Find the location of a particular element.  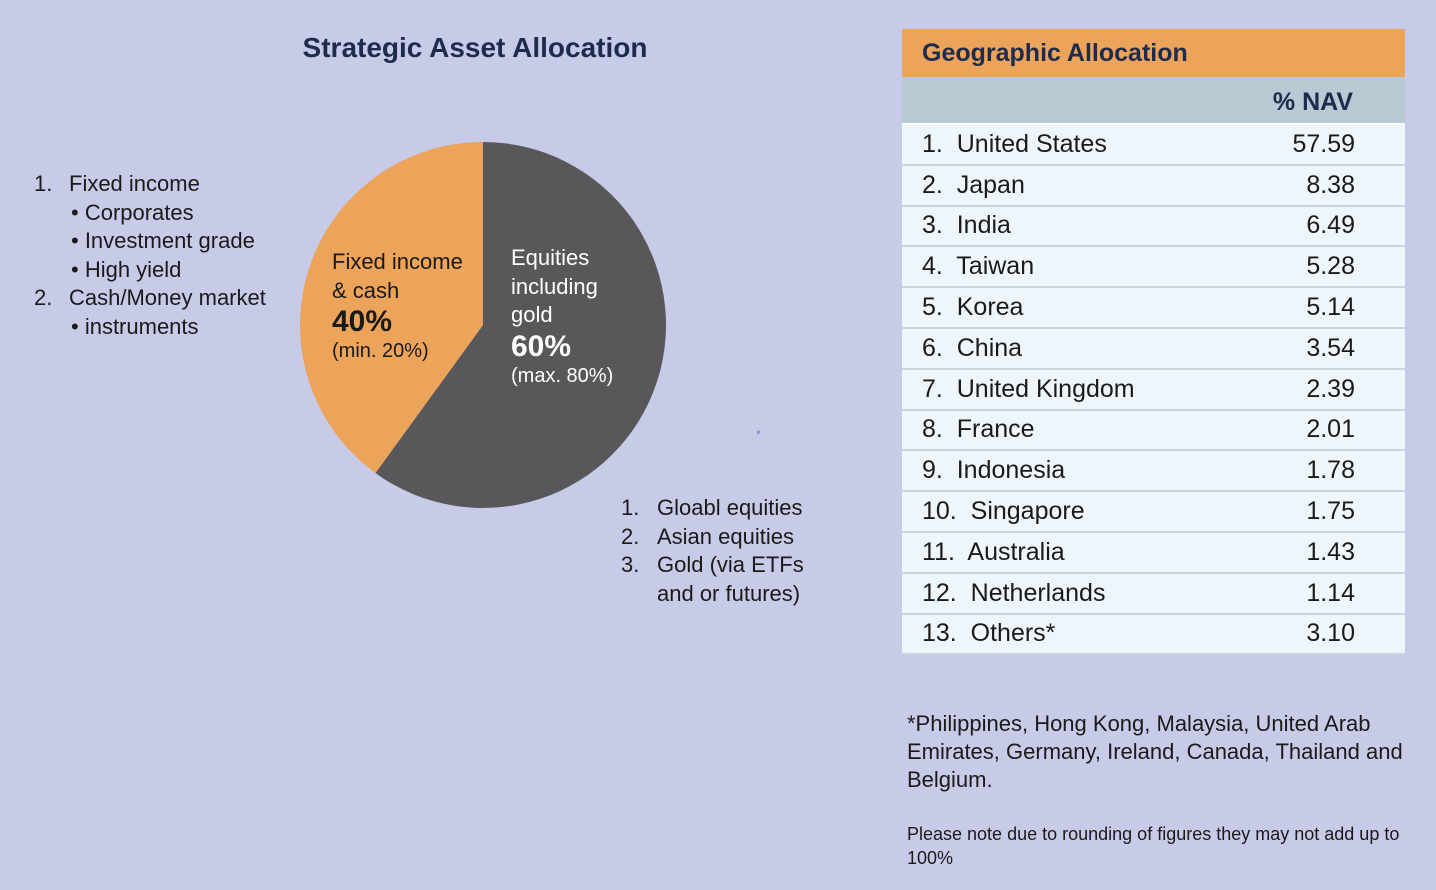

list-item: 1. Fixed income is located at coordinates (150, 184).